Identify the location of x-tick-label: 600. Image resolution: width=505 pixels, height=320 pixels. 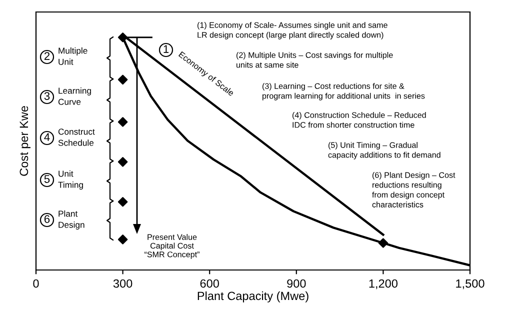
(209, 283).